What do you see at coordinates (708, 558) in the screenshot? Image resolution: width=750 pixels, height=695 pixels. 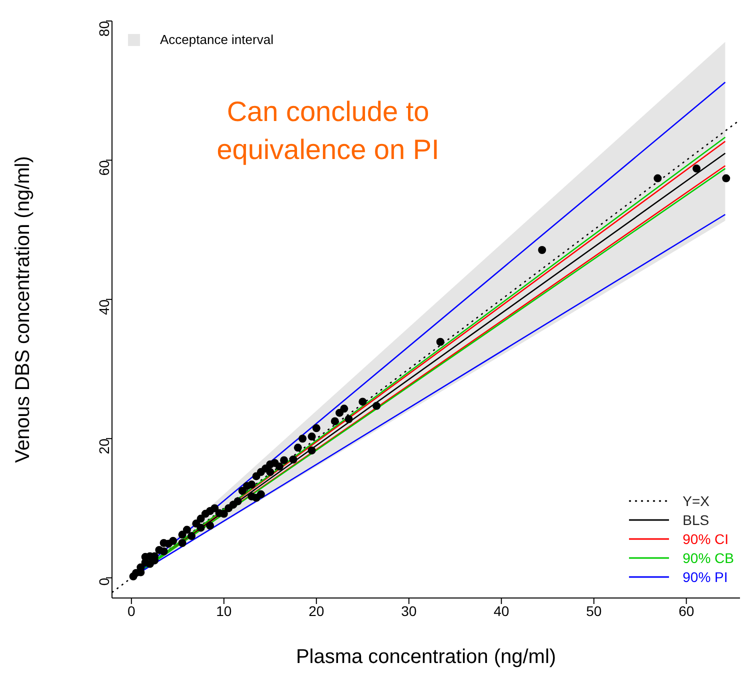 I see `legend-label: 90% CB` at bounding box center [708, 558].